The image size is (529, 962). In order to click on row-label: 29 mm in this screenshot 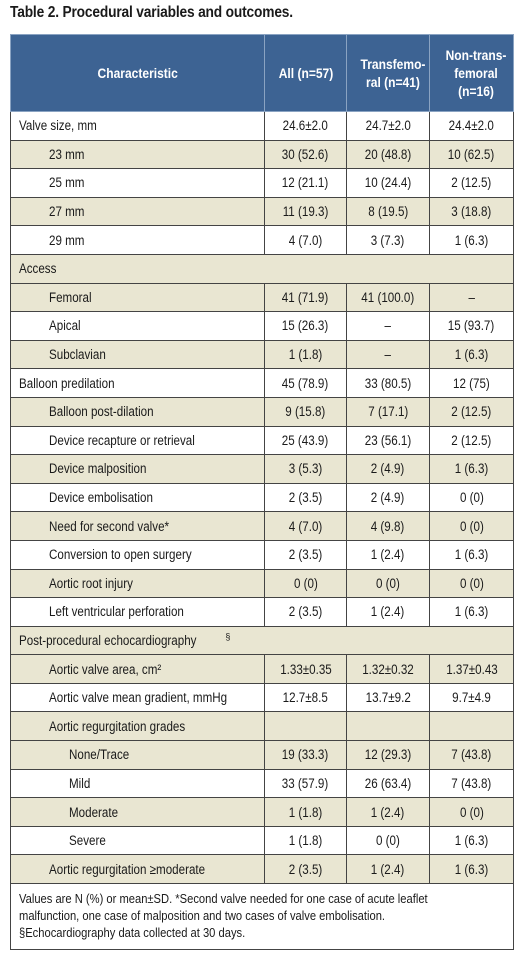, I will do `click(137, 240)`.